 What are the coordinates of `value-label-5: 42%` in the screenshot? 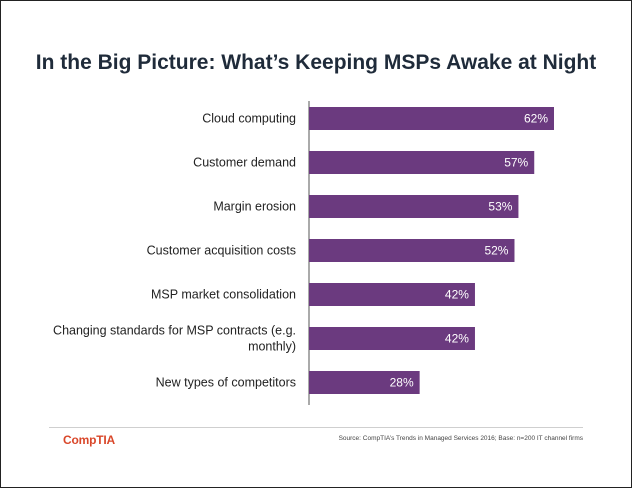 It's located at (457, 339).